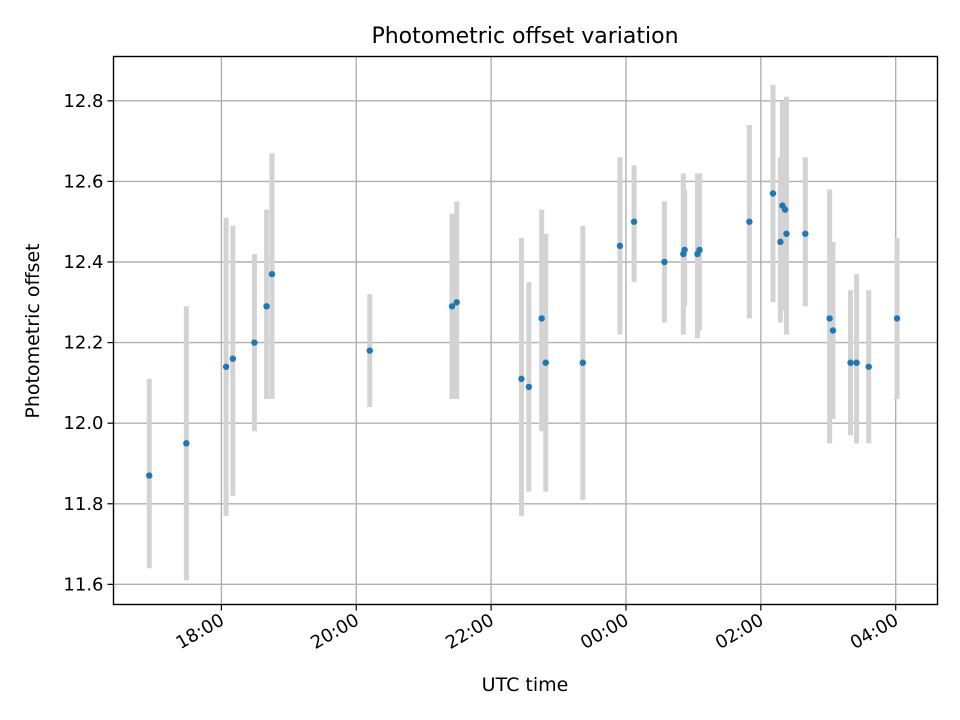  What do you see at coordinates (83, 504) in the screenshot?
I see `y-tick-label: 11.8` at bounding box center [83, 504].